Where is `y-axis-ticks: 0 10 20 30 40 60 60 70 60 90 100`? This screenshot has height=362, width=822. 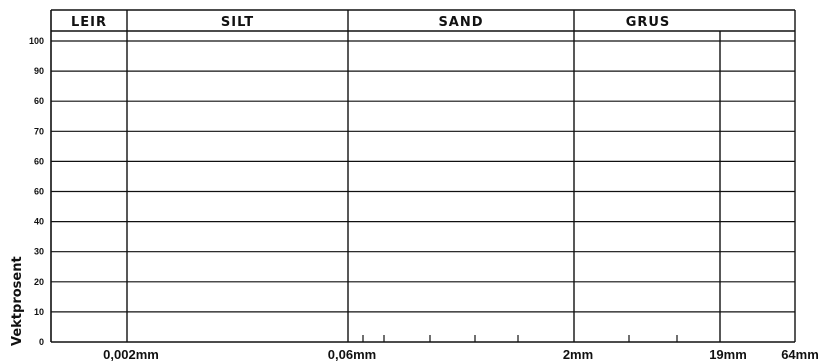
y-axis-ticks: 0 10 20 30 40 60 60 70 60 90 100 is located at coordinates (36, 191).